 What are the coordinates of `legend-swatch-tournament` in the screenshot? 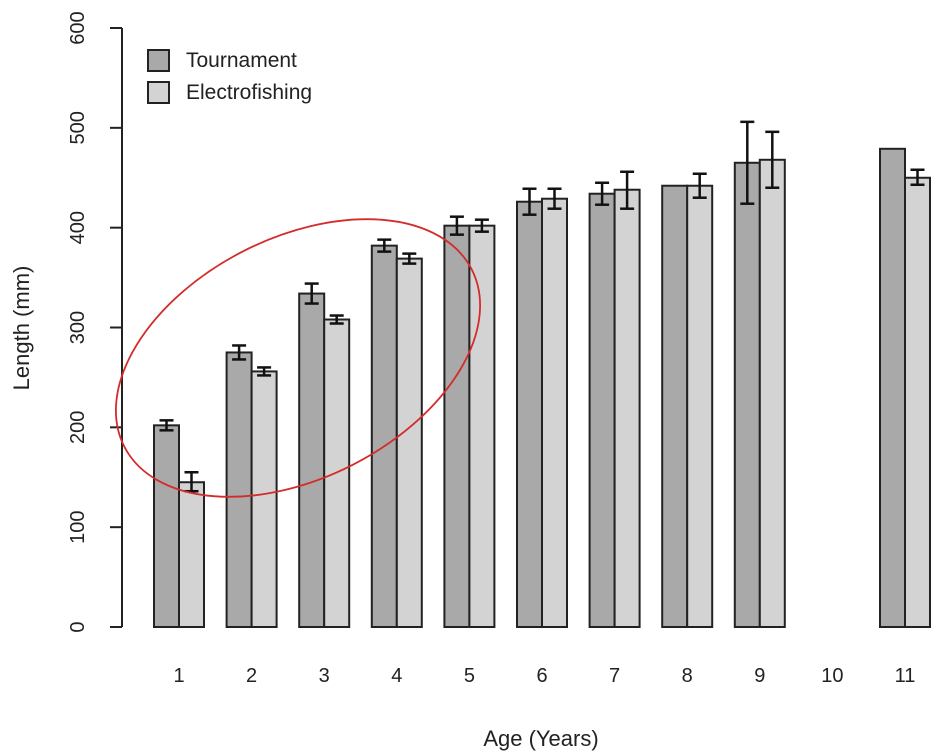 It's located at (158, 60).